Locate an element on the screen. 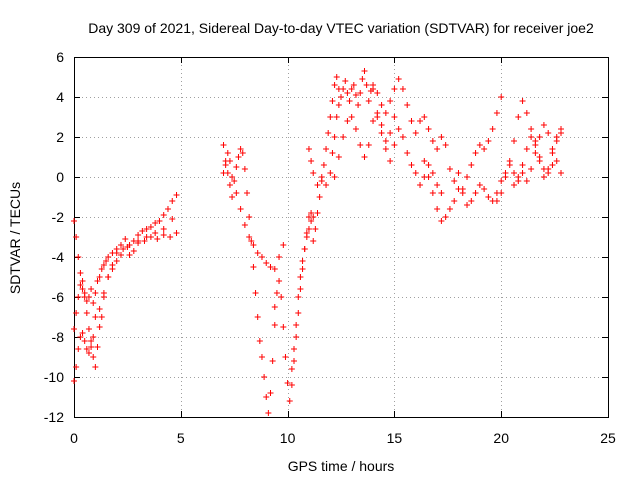 The height and width of the screenshot is (480, 640). x-tick-label: 20 is located at coordinates (501, 438).